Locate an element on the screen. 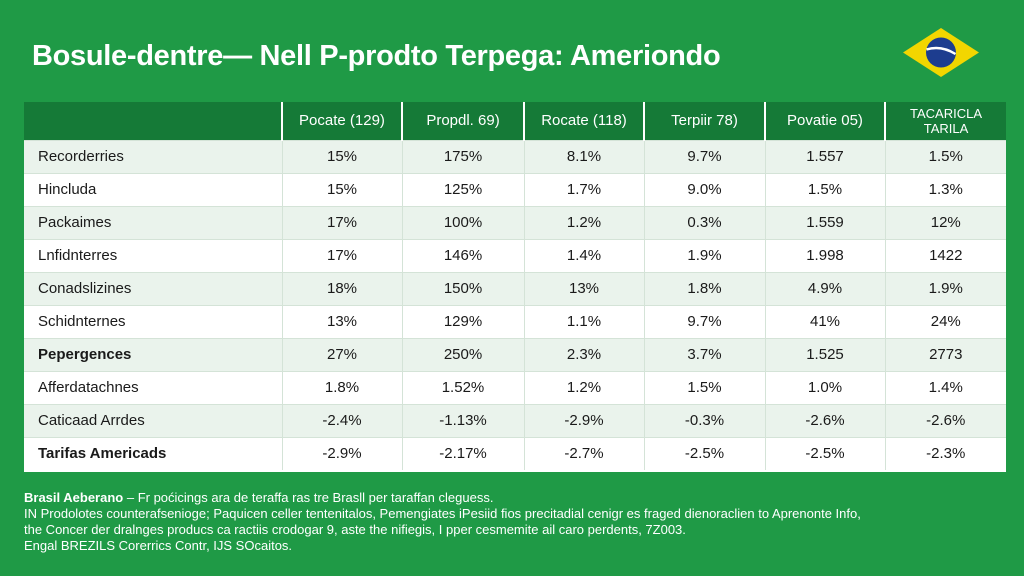 The width and height of the screenshot is (1024, 576). table-row: Lnfidnterres 17% 146% 1.4% 1.9% 1.998 1422 is located at coordinates (515, 255).